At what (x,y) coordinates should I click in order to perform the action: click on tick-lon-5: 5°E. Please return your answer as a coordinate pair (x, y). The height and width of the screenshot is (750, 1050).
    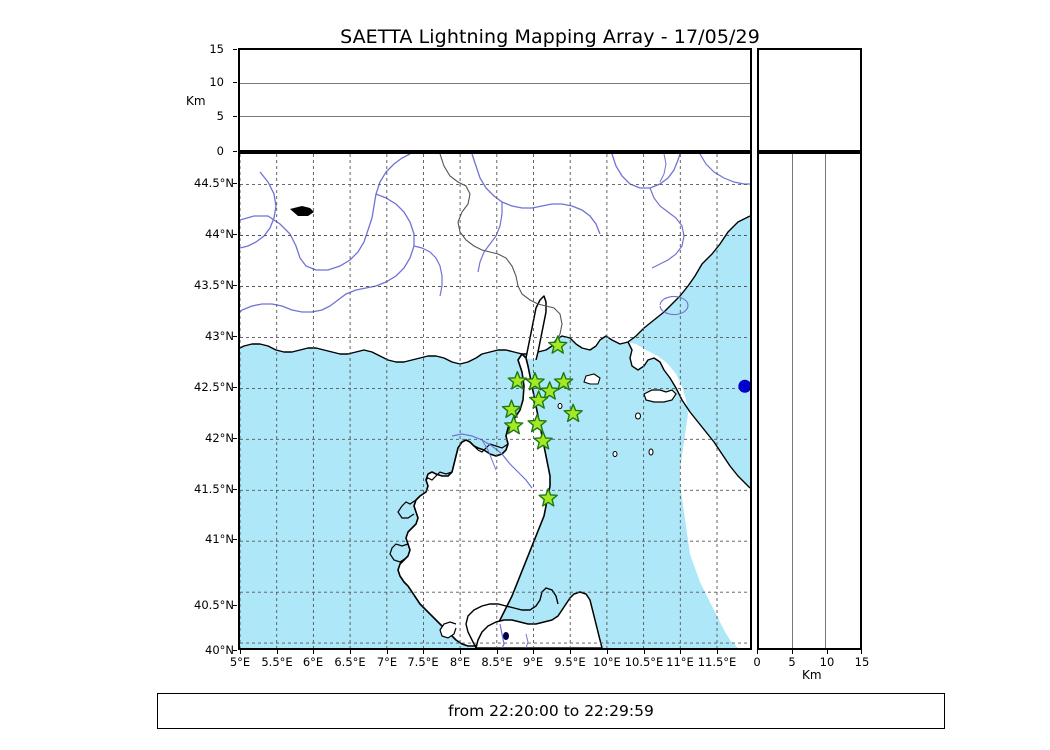
    Looking at the image, I should click on (240, 662).